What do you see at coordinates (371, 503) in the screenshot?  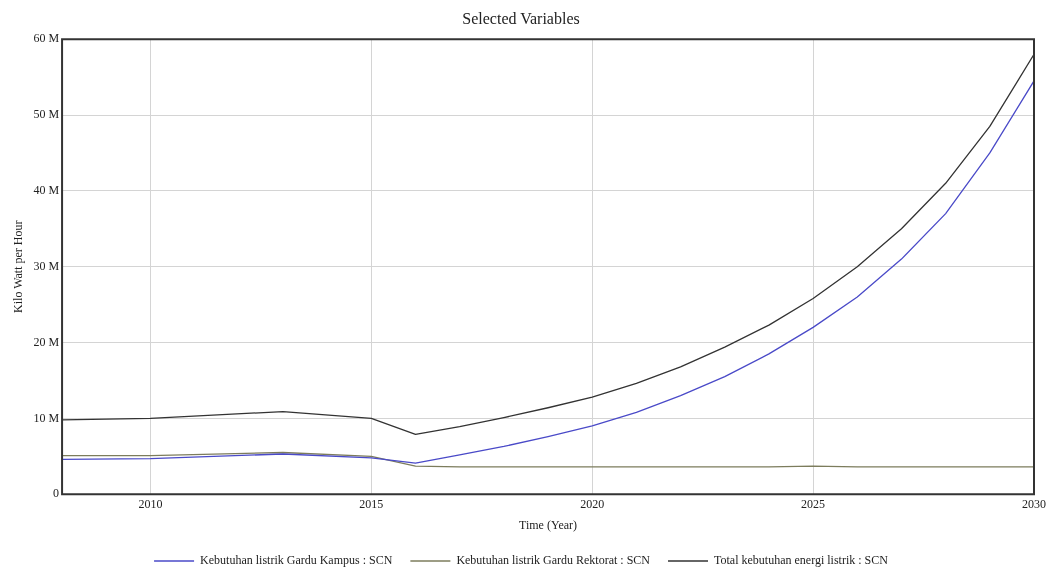 I see `x-tick-label: 2015` at bounding box center [371, 503].